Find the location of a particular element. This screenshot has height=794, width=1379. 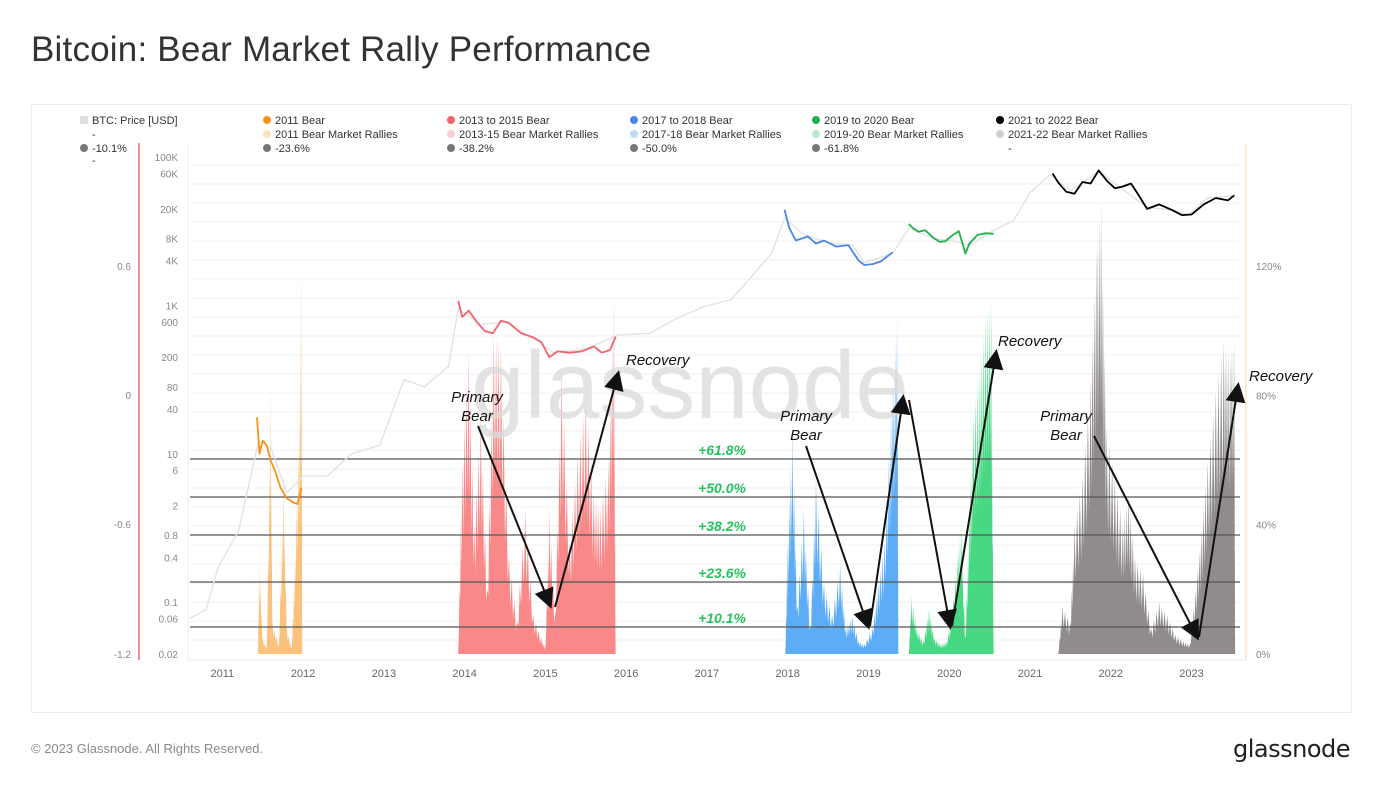

legend-item: -61.8% is located at coordinates (835, 149).